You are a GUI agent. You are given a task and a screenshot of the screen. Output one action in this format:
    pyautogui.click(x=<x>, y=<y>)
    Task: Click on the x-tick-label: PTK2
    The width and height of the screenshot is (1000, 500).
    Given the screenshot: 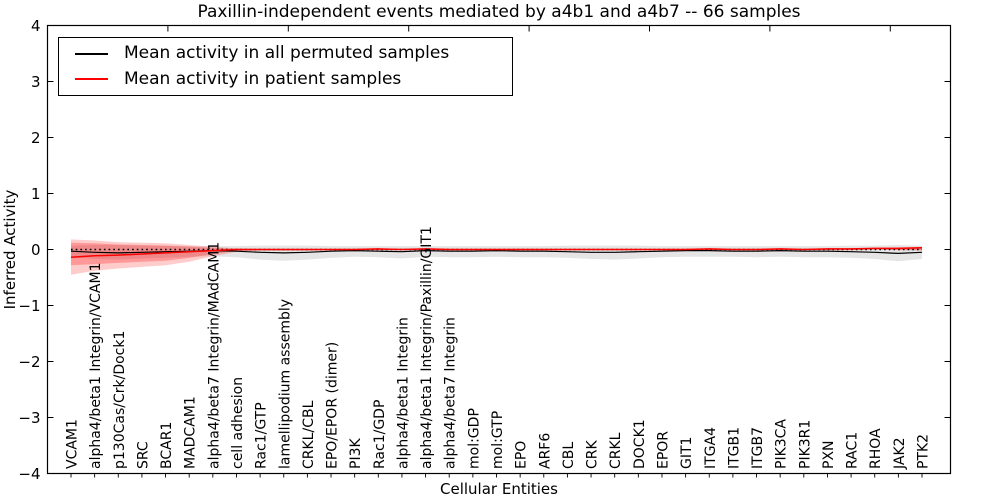 What is the action you would take?
    pyautogui.click(x=924, y=451)
    